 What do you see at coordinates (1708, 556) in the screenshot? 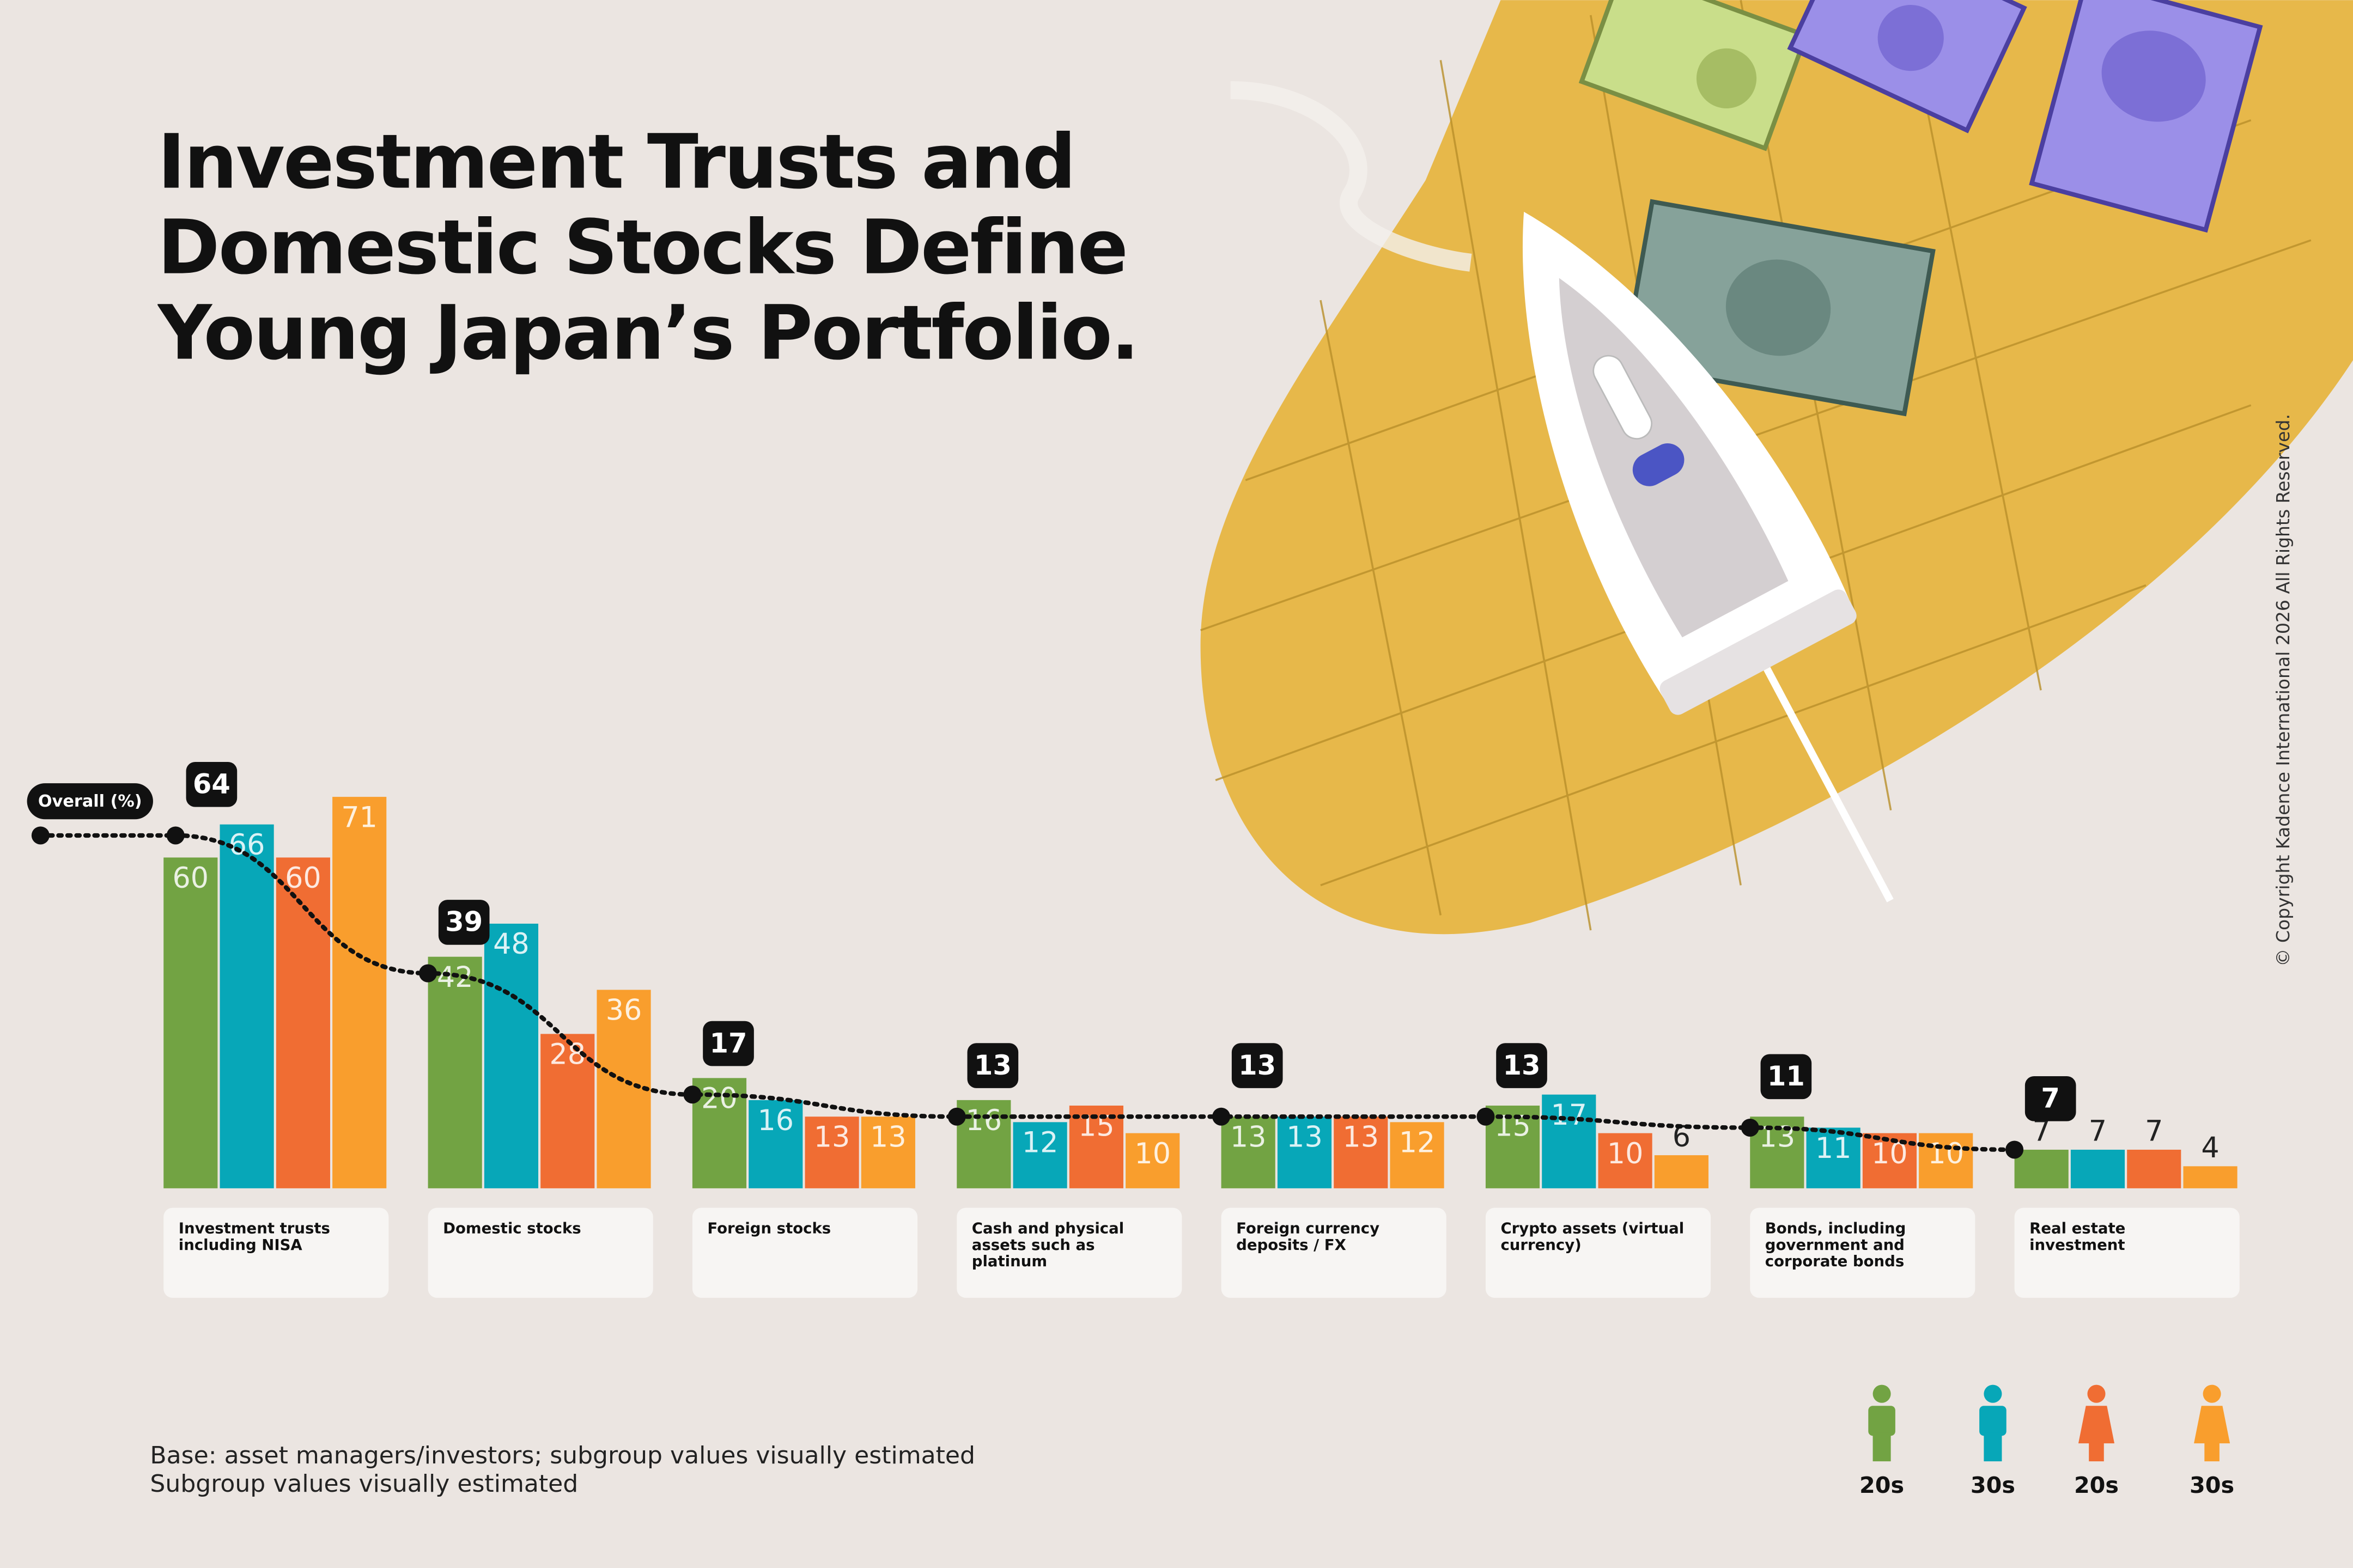
I see `iron` at bounding box center [1708, 556].